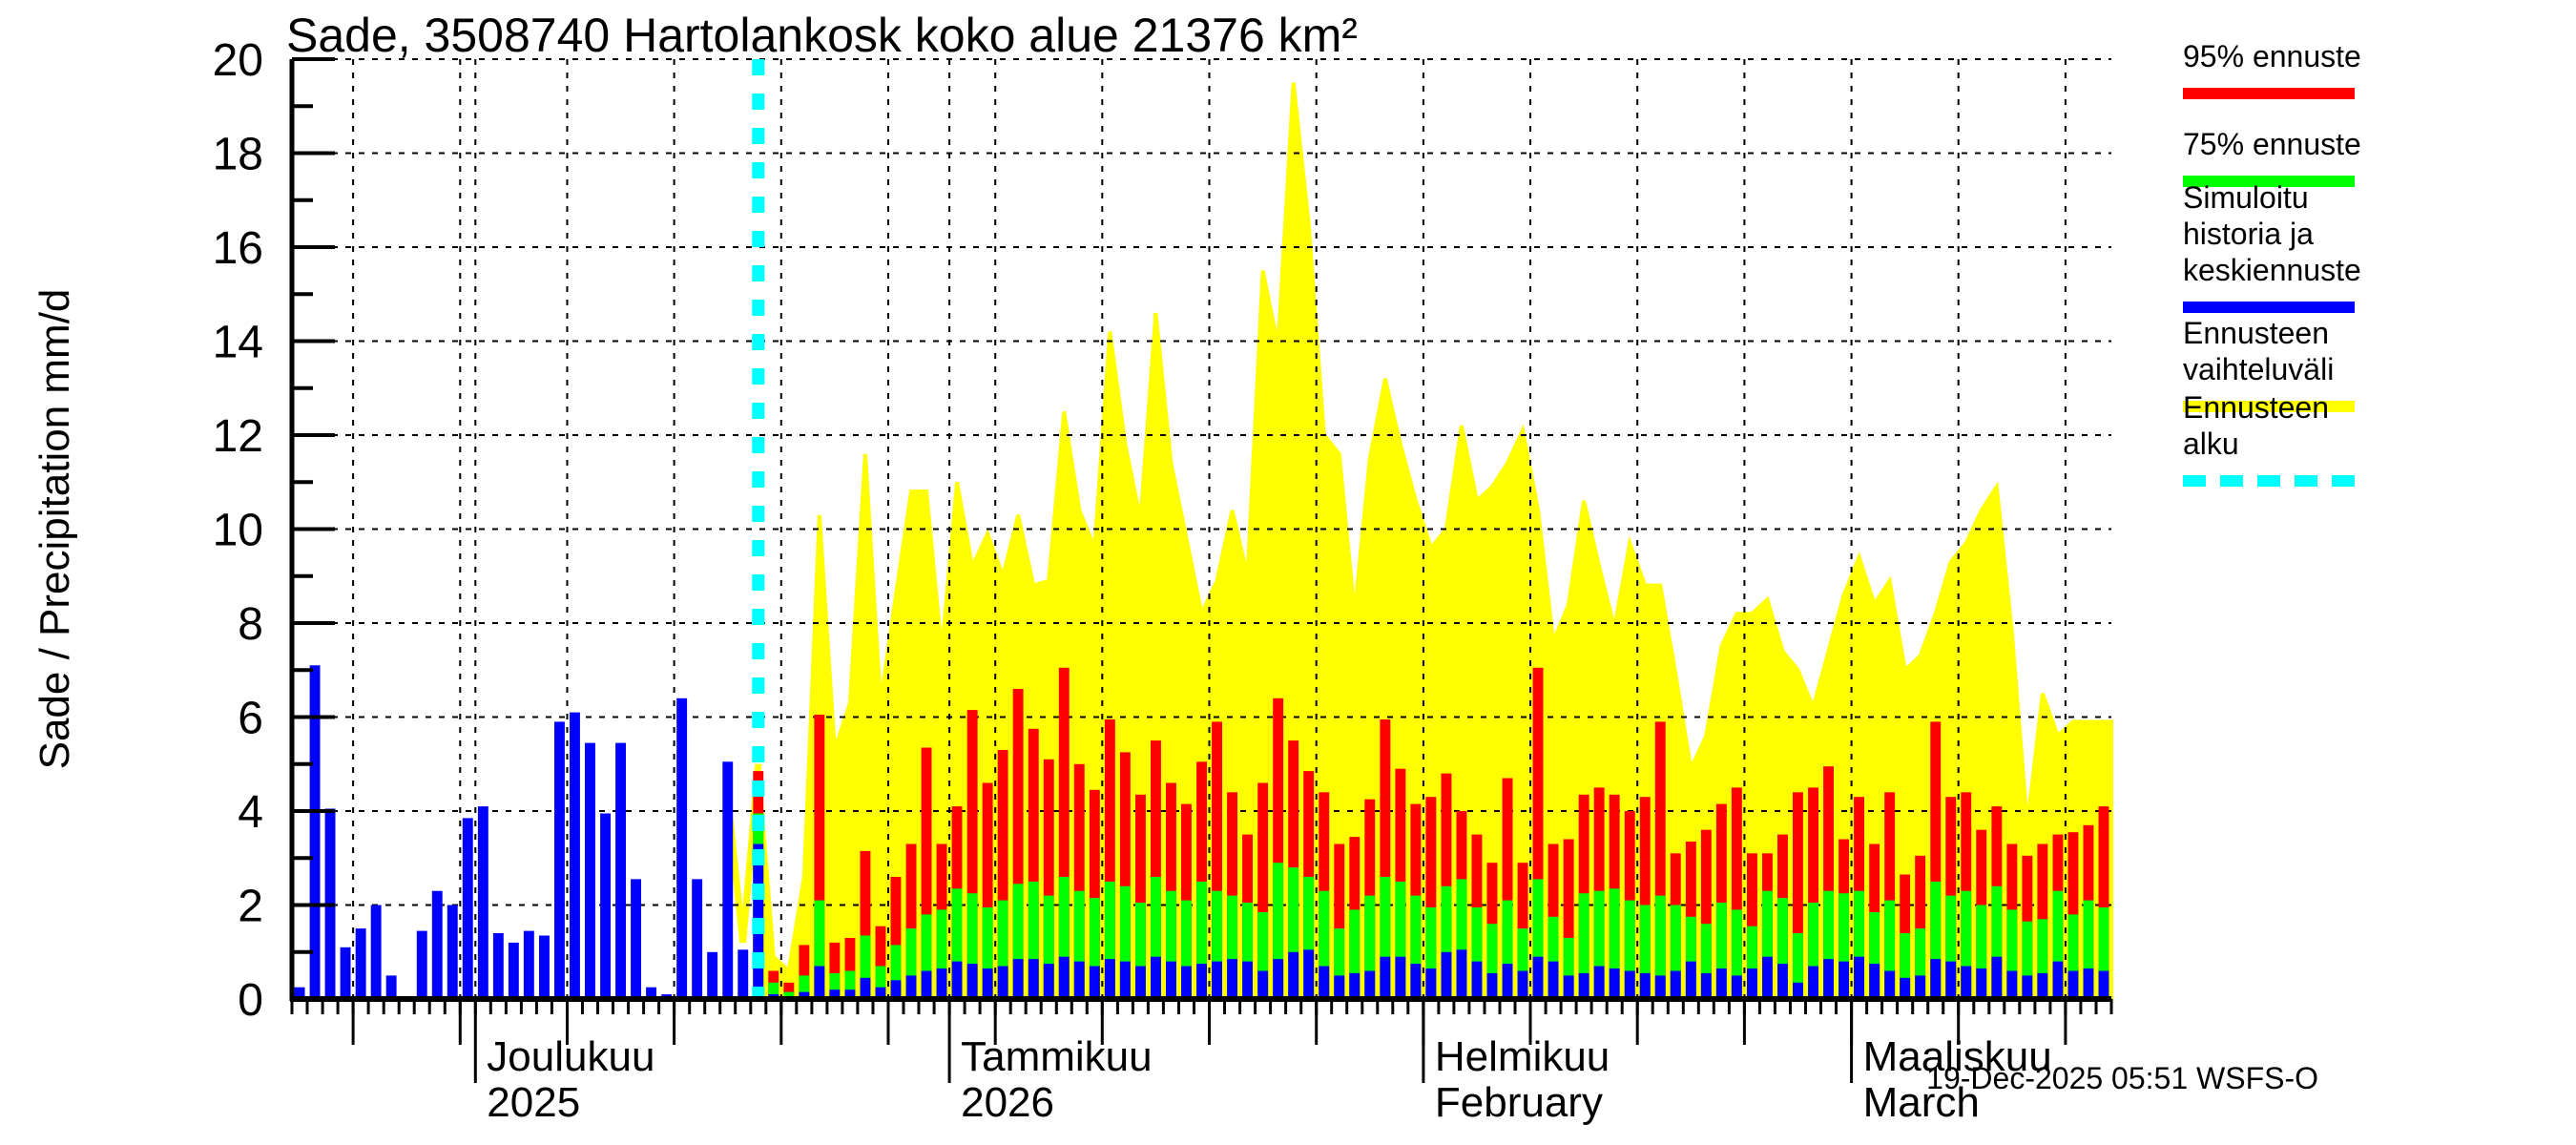 This screenshot has height=1145, width=2576. Describe the element at coordinates (1957, 1056) in the screenshot. I see `month-label: Maaliskuu` at that location.